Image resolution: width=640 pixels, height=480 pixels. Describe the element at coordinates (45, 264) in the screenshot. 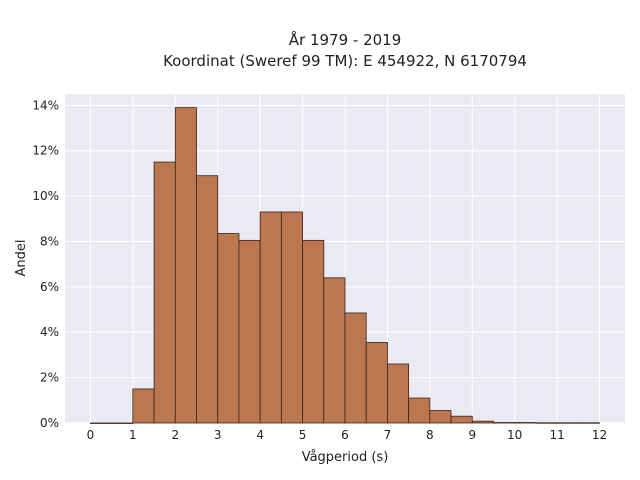

I see `y-axis-ticks: 0% 2% 4% 6% 8% 10% 12% 14%` at that location.